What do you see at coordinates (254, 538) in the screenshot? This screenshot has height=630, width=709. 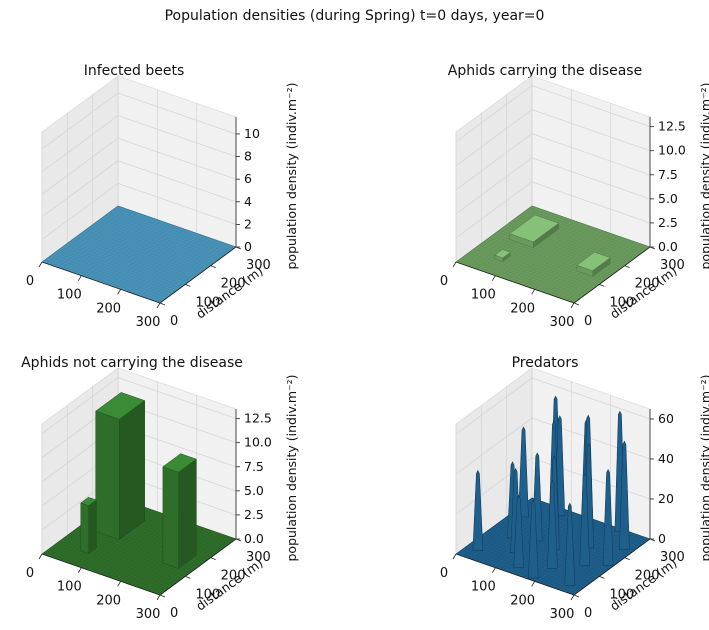 I see `z-tick-label: 0.0` at bounding box center [254, 538].